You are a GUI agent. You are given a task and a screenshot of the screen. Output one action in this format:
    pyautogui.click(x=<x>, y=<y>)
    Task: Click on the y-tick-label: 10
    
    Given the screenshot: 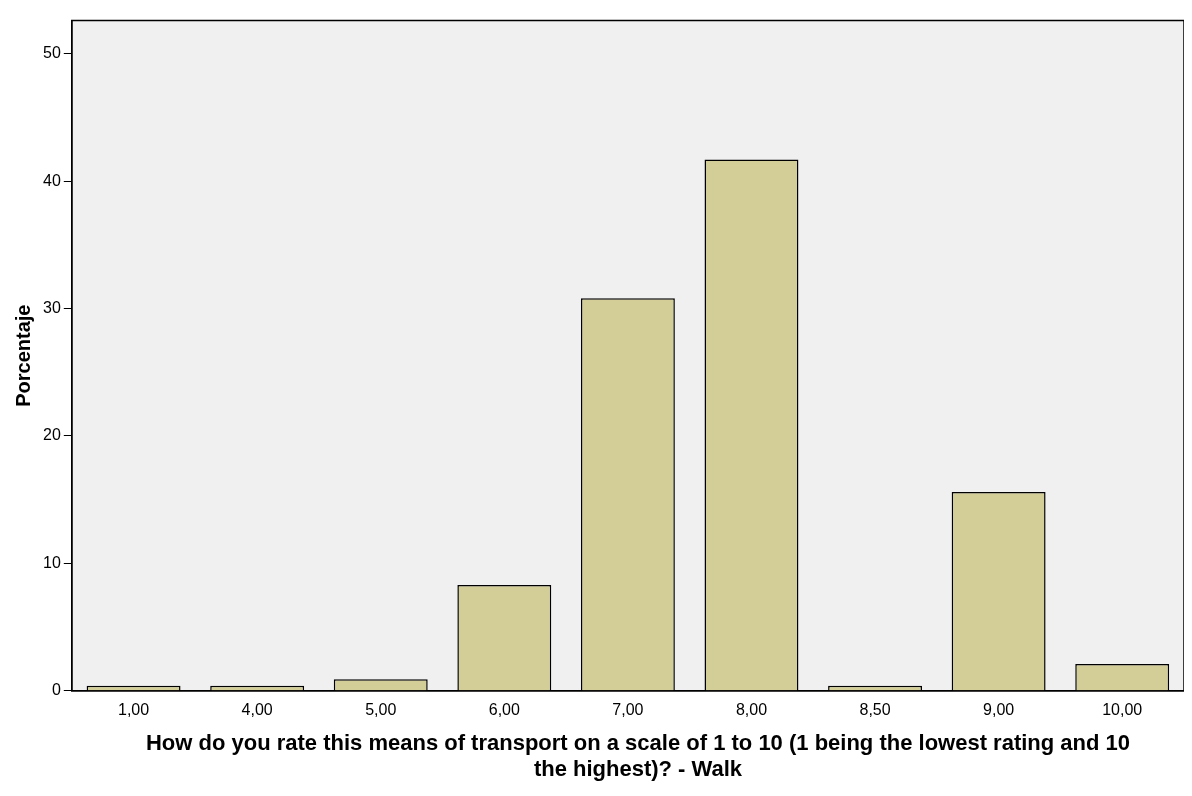 What is the action you would take?
    pyautogui.click(x=52, y=562)
    